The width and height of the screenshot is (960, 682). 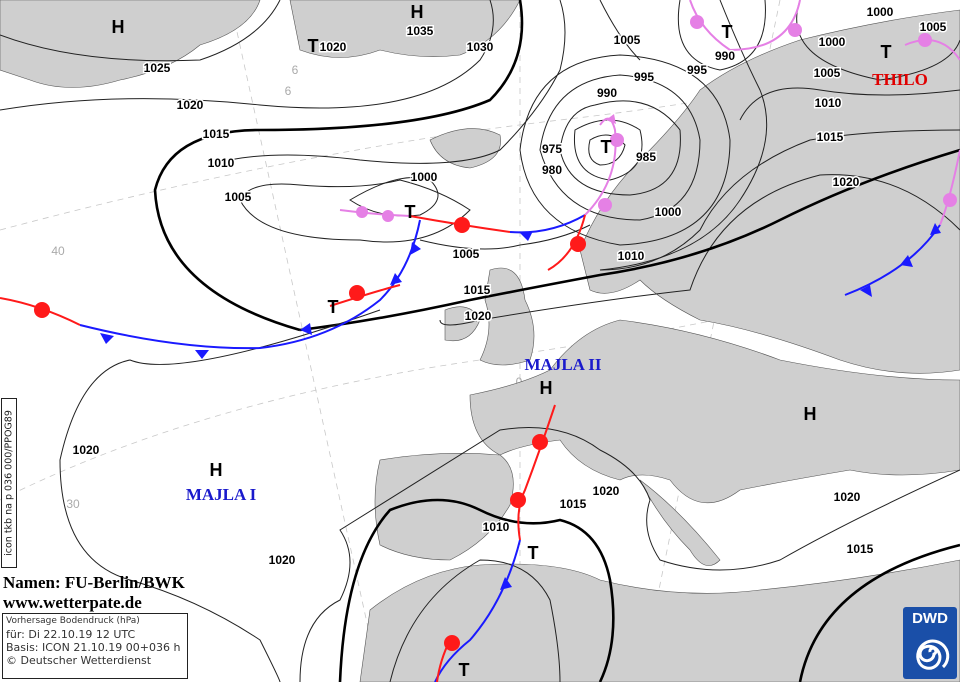 What do you see at coordinates (930, 618) in the screenshot?
I see `dwd-logo-text: DWD` at bounding box center [930, 618].